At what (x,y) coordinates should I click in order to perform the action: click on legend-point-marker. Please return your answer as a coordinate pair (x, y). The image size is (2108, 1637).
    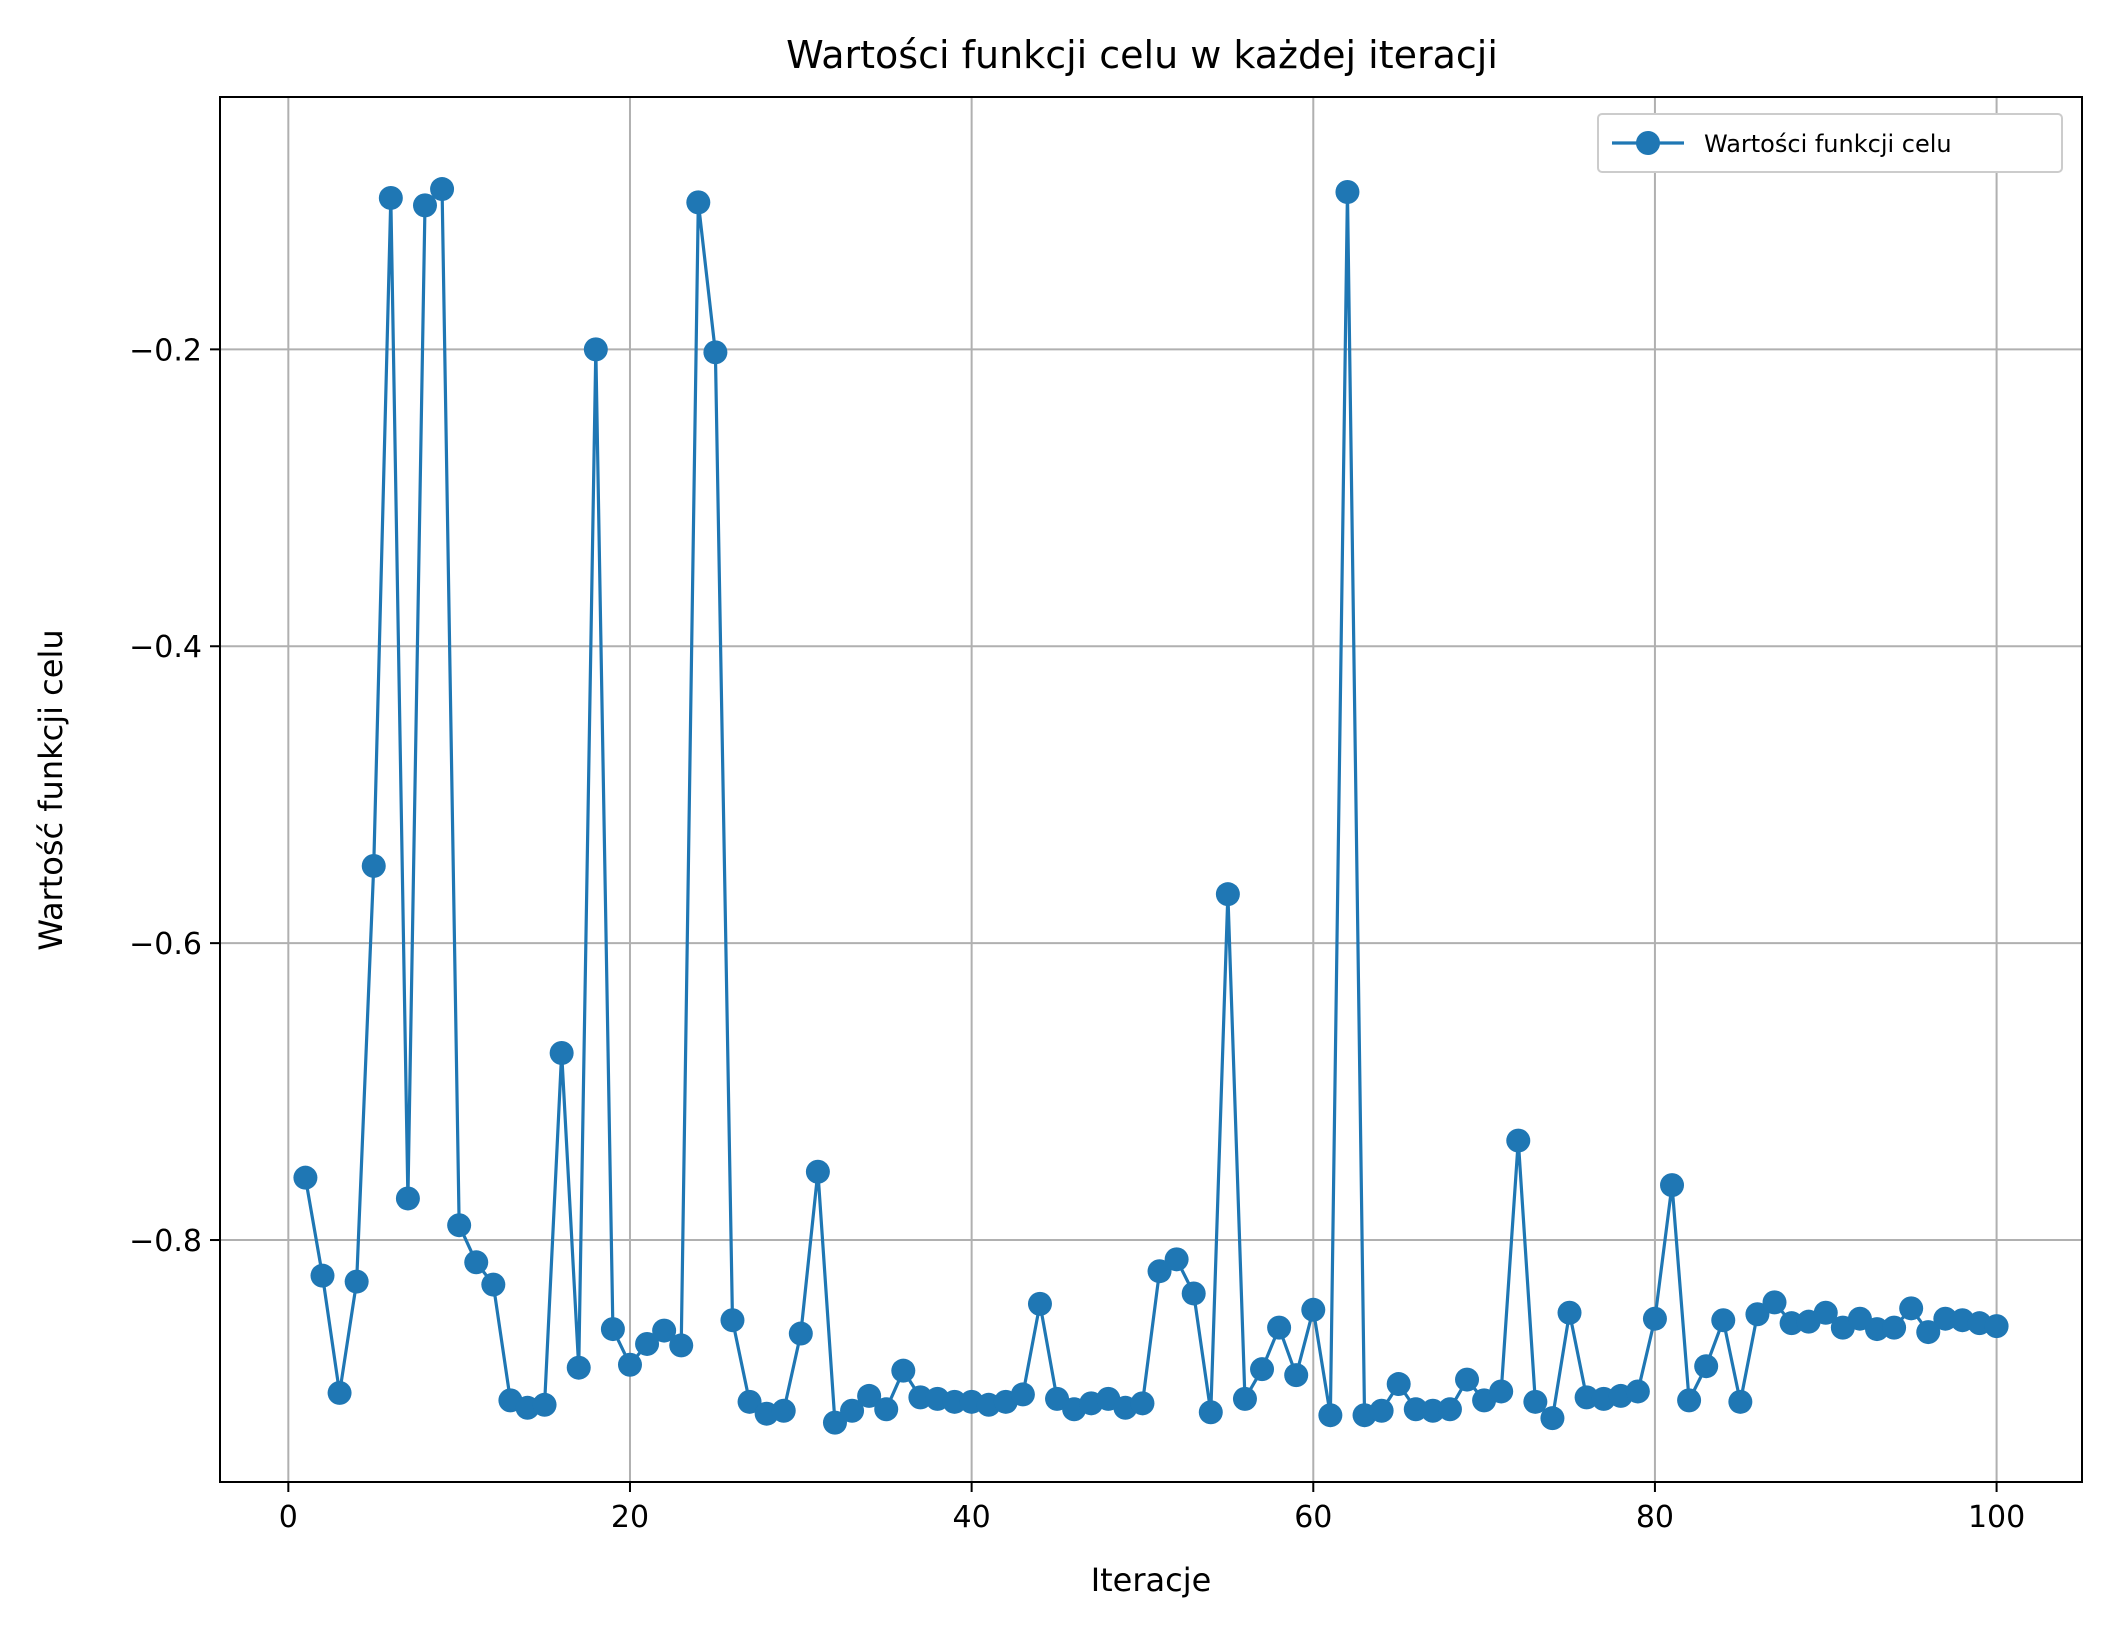
    Looking at the image, I should click on (1648, 143).